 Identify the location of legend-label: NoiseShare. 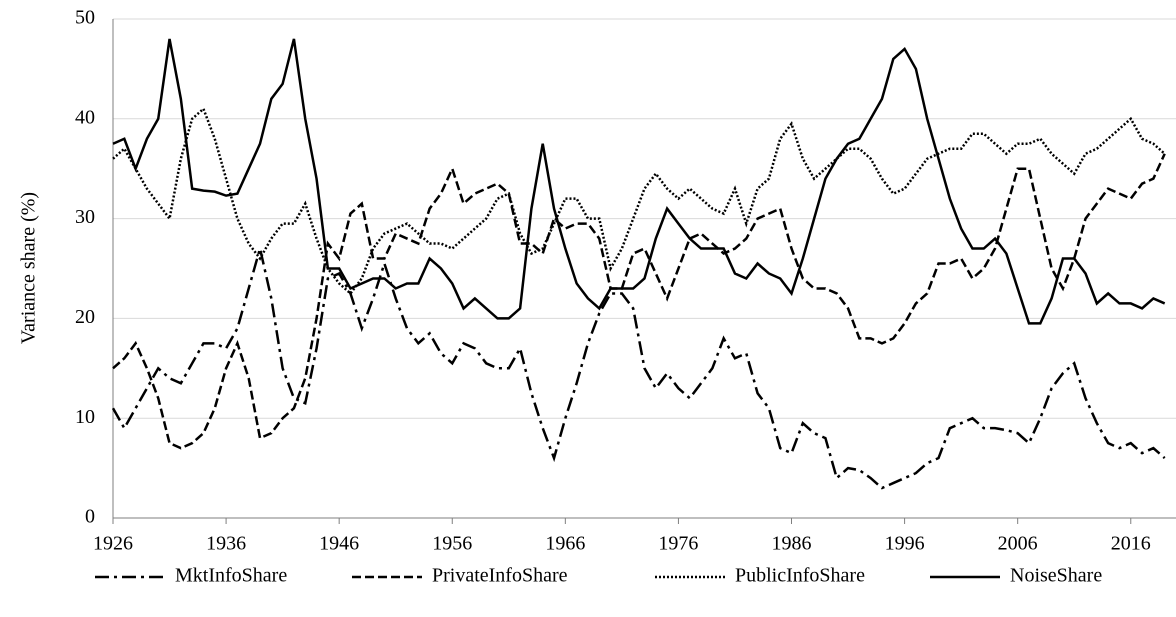
(1056, 576).